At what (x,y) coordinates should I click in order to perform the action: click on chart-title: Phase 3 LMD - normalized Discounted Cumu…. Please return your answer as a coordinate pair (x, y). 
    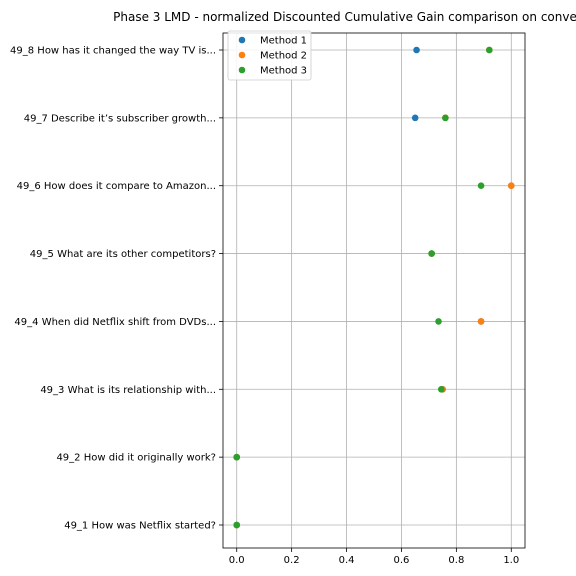
    Looking at the image, I should click on (344, 17).